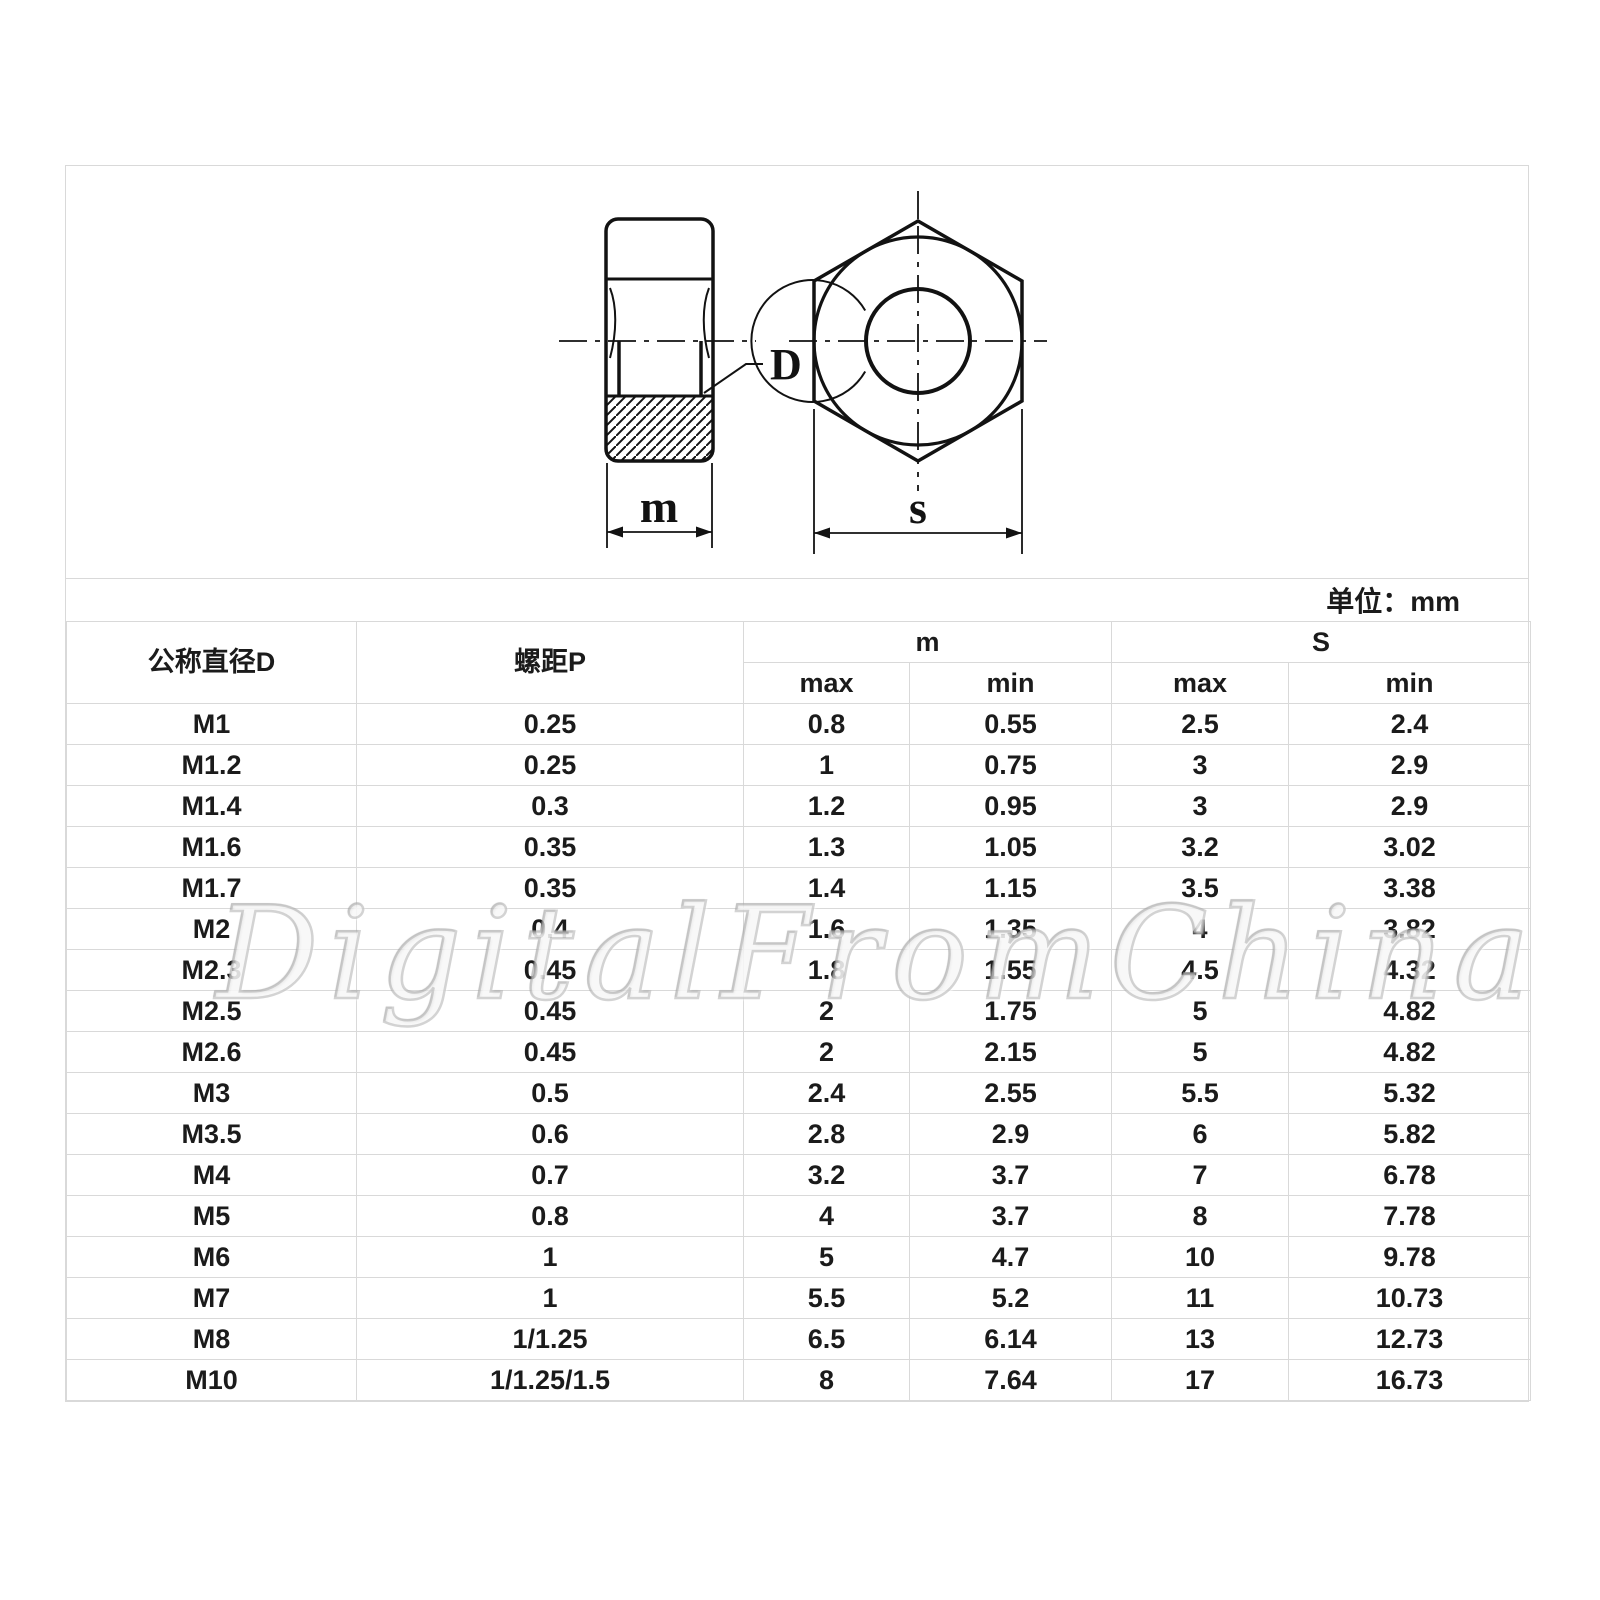 Image resolution: width=1600 pixels, height=1600 pixels. I want to click on table-cell: 6.78, so click(1410, 1175).